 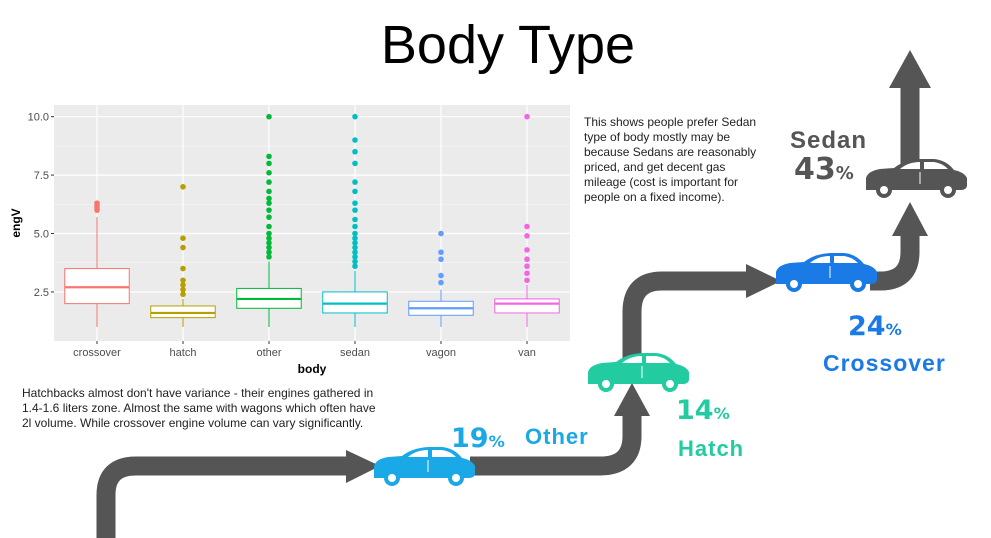 I want to click on hatch-label: Hatch, so click(x=711, y=448).